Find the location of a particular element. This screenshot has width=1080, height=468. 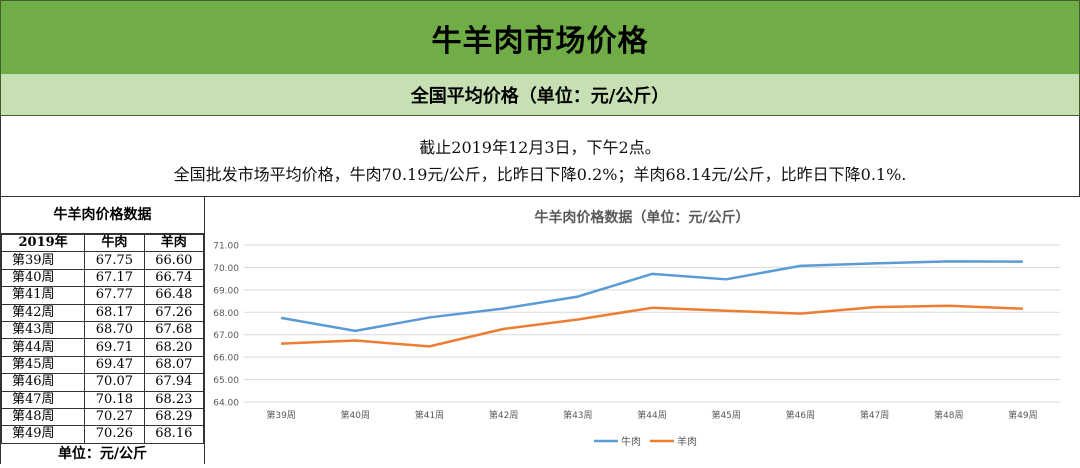

x-tick-label: 第43周 is located at coordinates (577, 415).